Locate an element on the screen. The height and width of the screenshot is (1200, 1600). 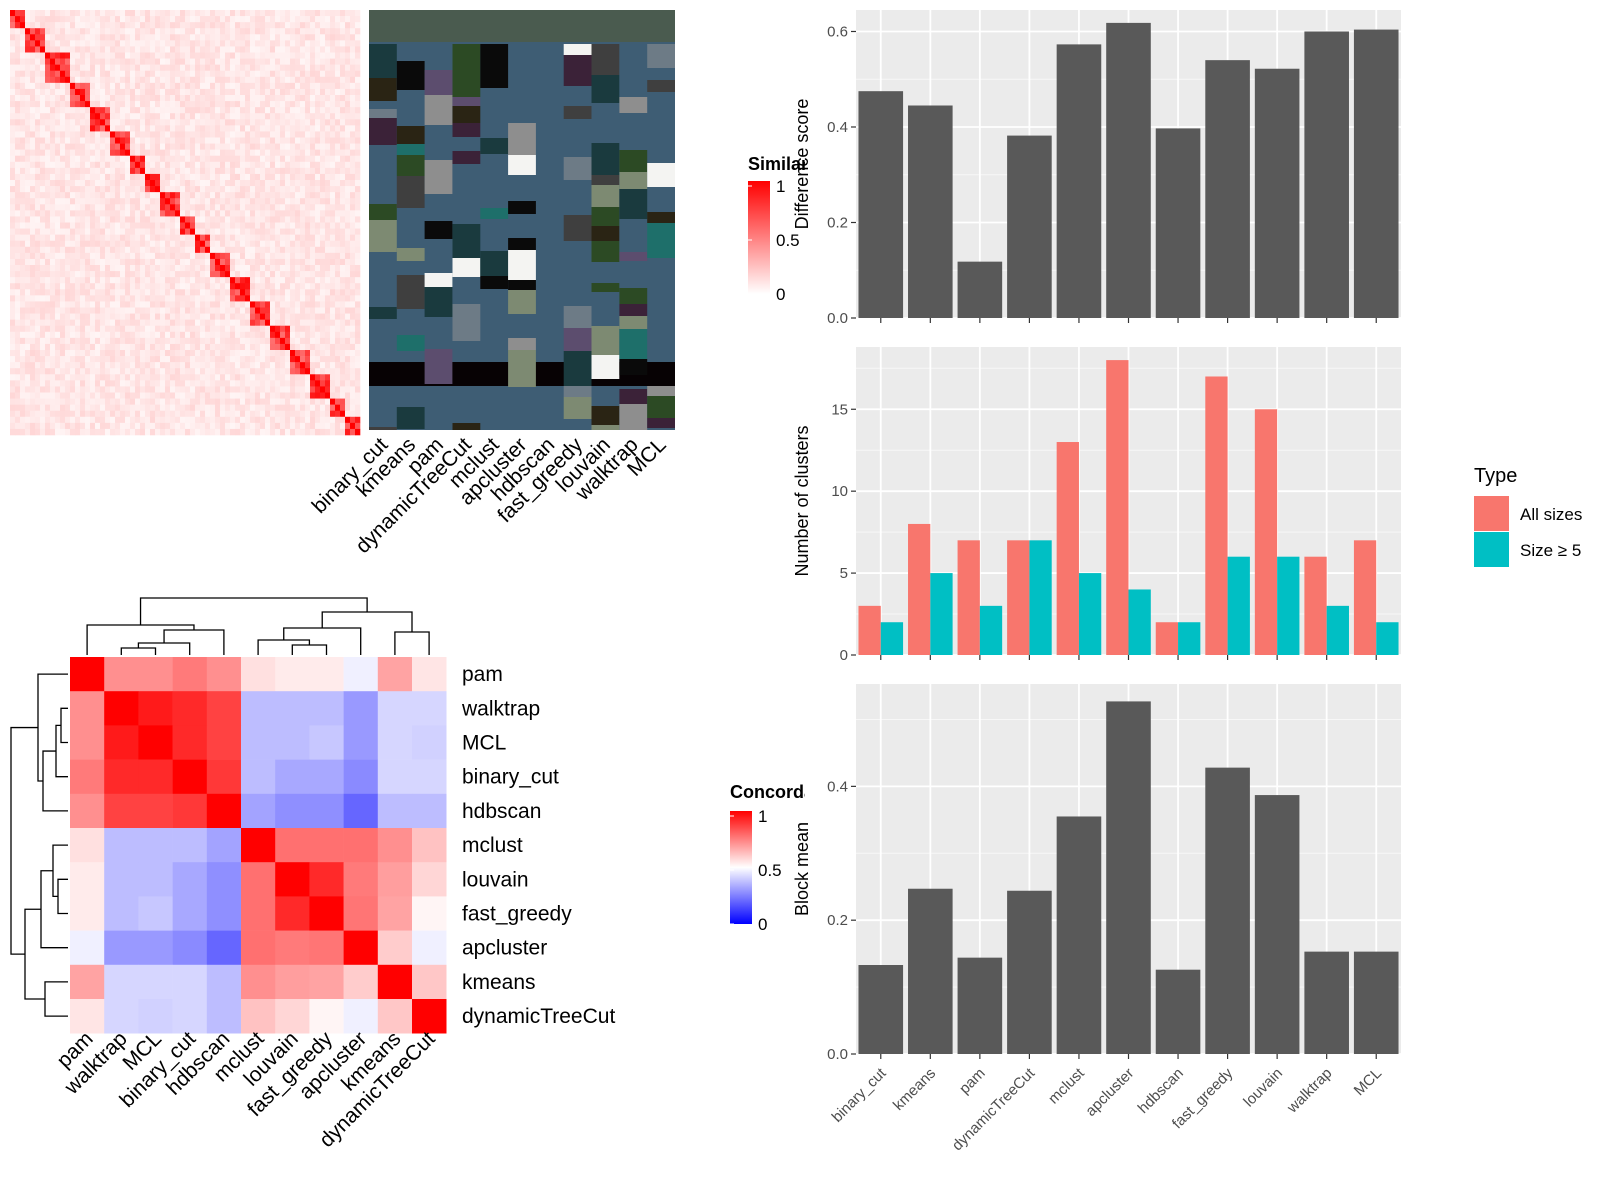
similarity-cells is located at coordinates (185, 223).